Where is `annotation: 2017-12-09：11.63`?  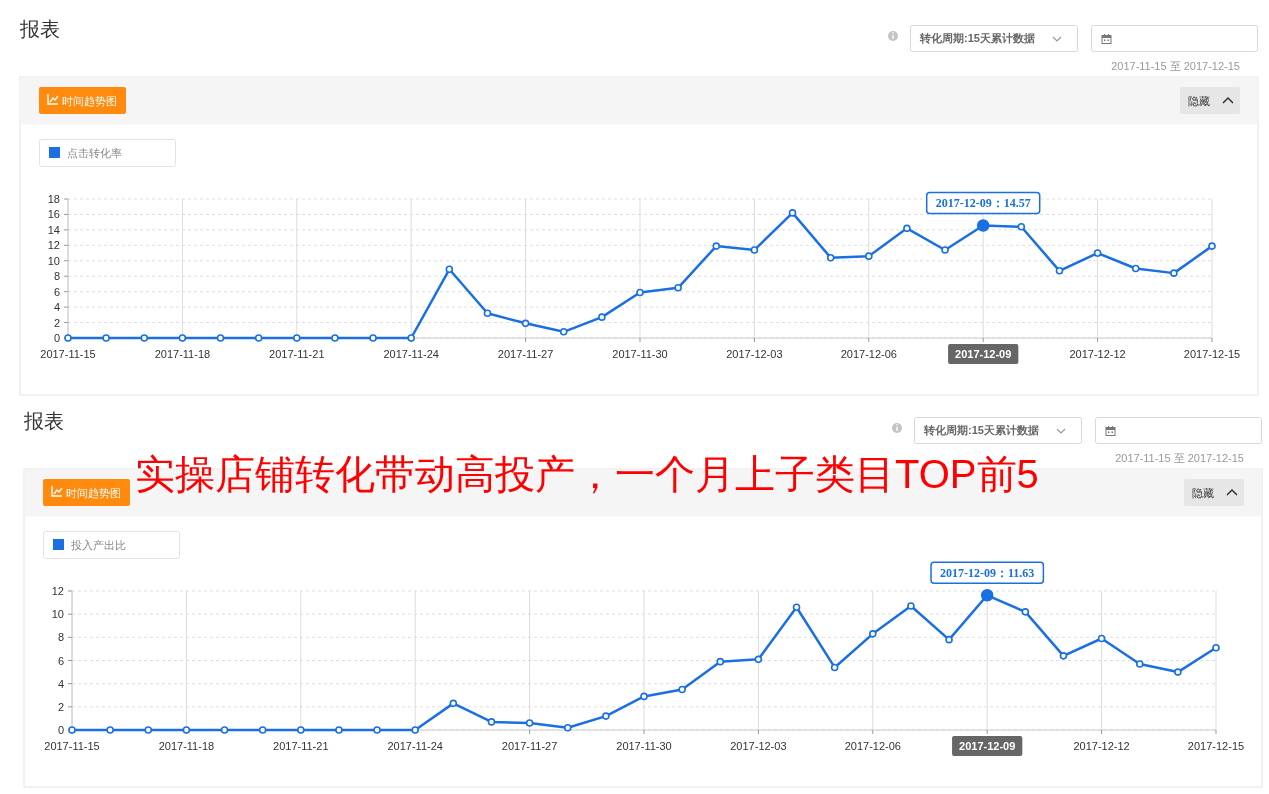
annotation: 2017-12-09：11.63 is located at coordinates (987, 573).